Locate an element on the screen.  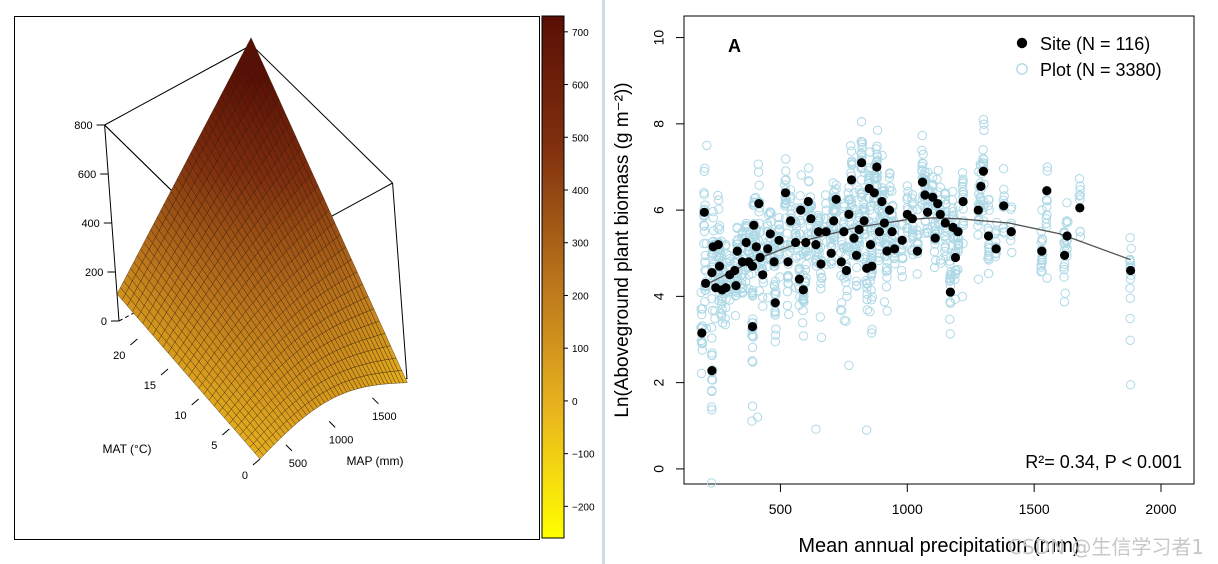
z-tick-label: 400 is located at coordinates (90, 224).